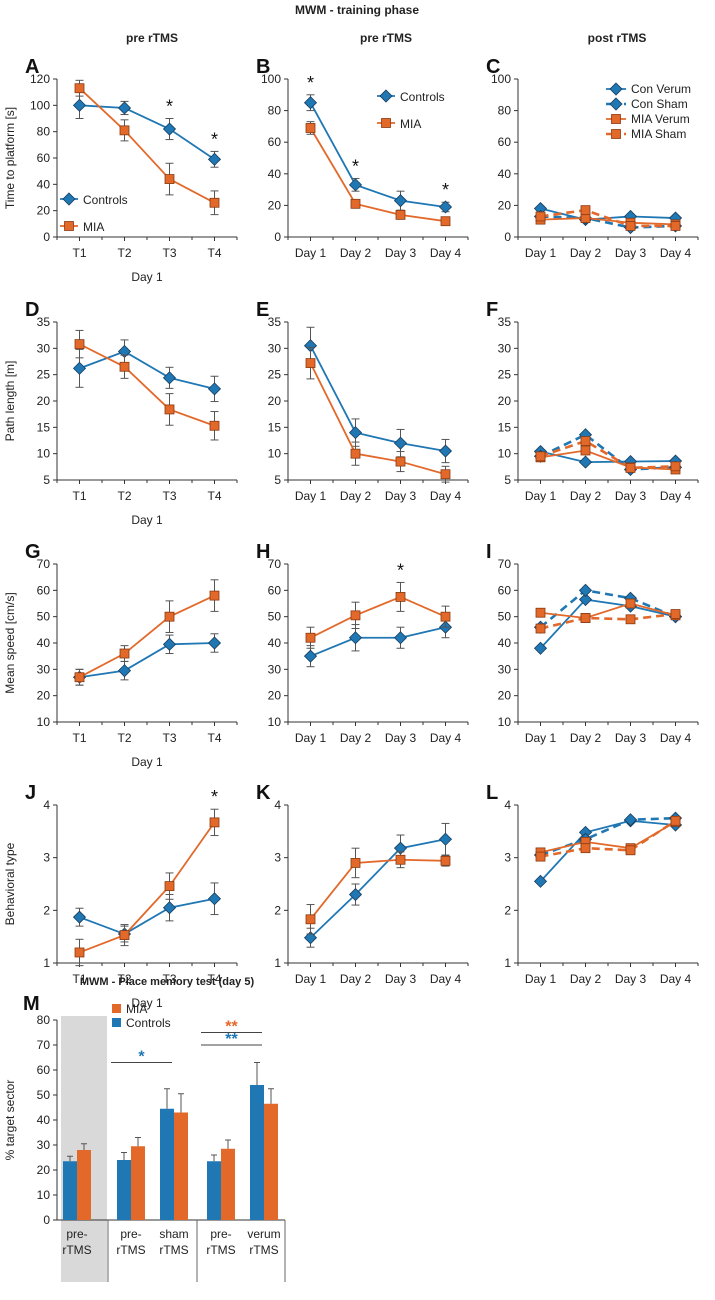  Describe the element at coordinates (661, 89) in the screenshot. I see `legend-label: Con Verum` at that location.